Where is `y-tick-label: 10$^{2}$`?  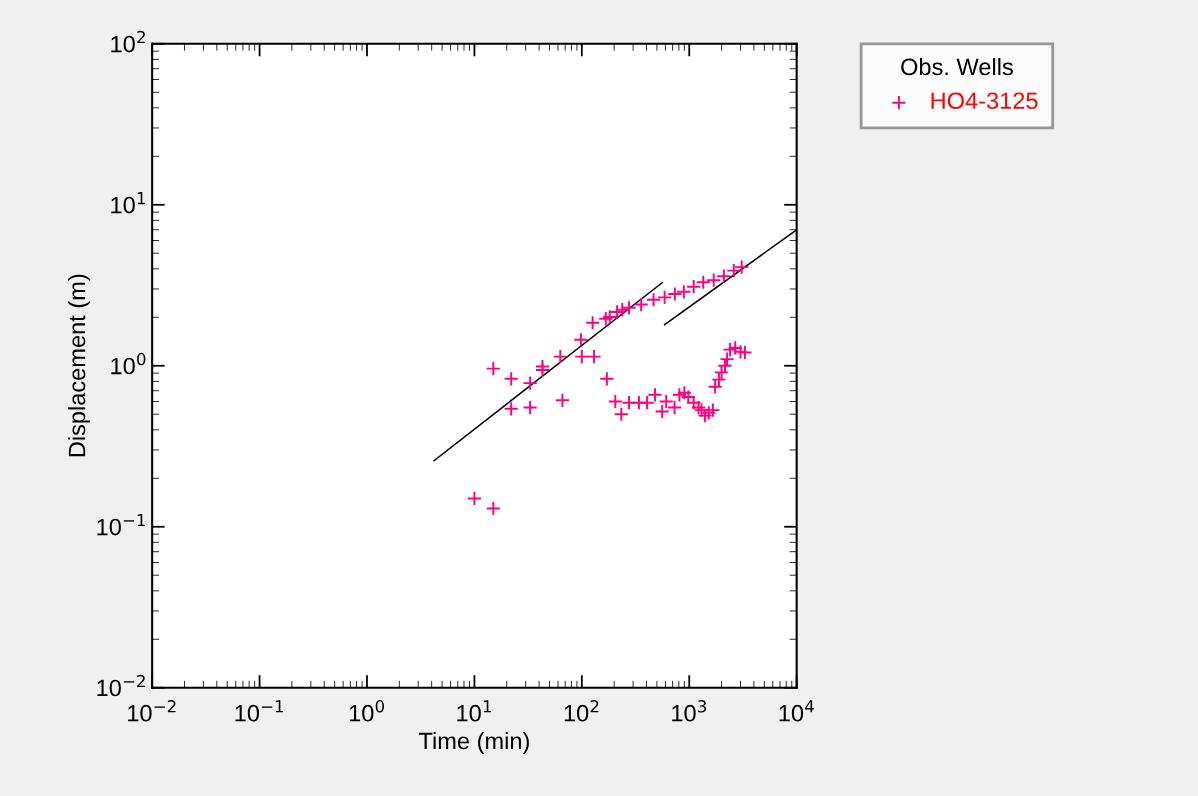
y-tick-label: 10$^{2}$ is located at coordinates (128, 41).